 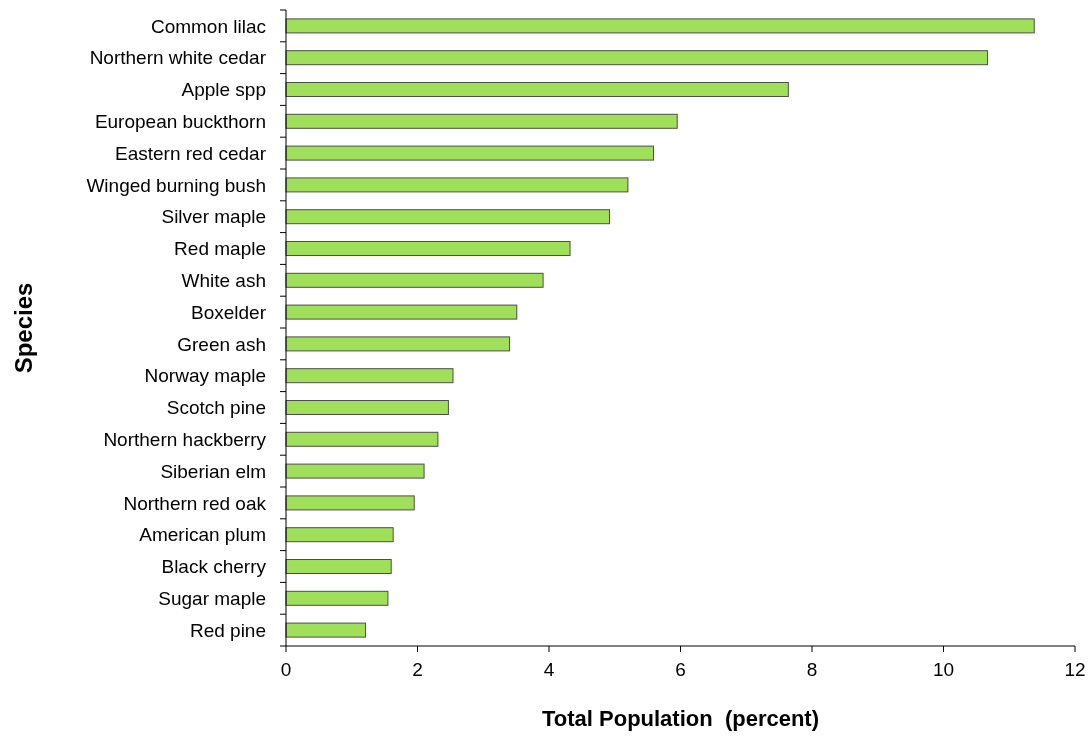 What do you see at coordinates (205, 376) in the screenshot?
I see `y-tick-label: Norway maple` at bounding box center [205, 376].